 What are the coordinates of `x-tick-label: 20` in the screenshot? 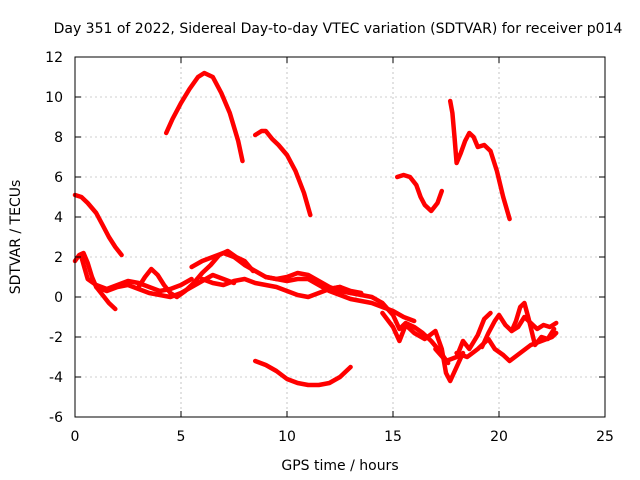 It's located at (499, 437).